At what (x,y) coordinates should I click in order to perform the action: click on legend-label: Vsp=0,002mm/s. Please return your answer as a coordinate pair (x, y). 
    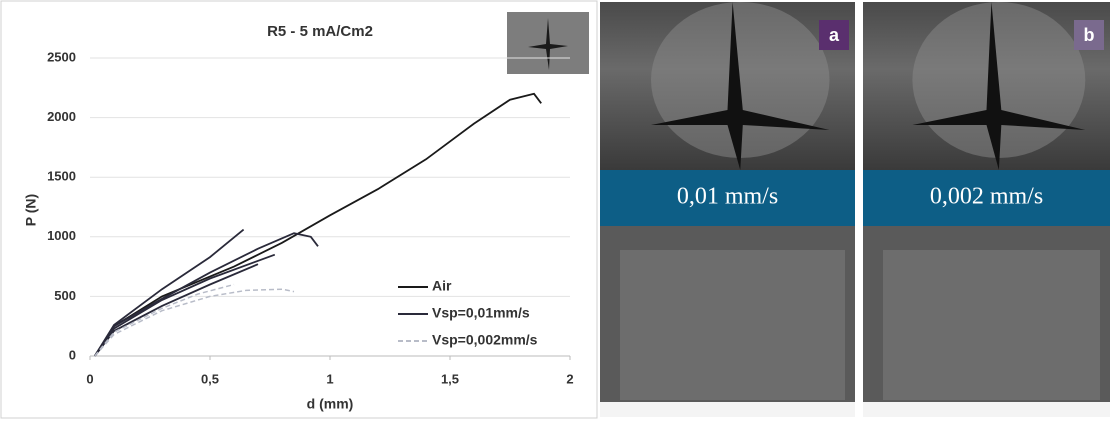
    Looking at the image, I should click on (485, 340).